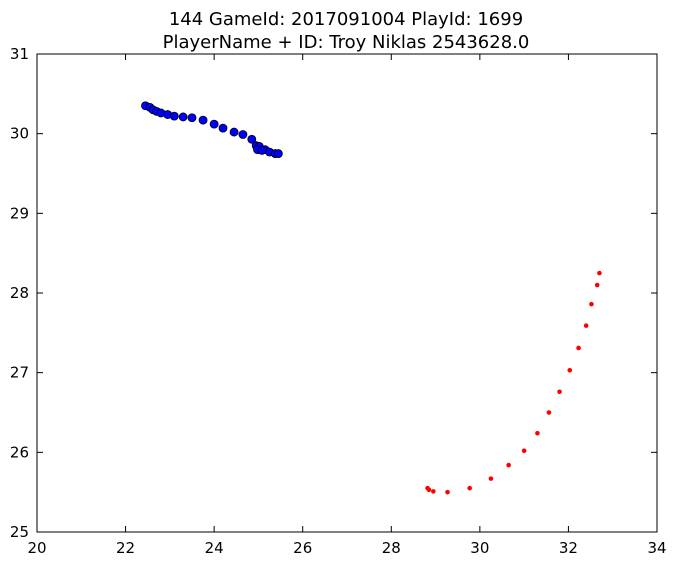  What do you see at coordinates (302, 548) in the screenshot?
I see `x-tick-label: 26` at bounding box center [302, 548].